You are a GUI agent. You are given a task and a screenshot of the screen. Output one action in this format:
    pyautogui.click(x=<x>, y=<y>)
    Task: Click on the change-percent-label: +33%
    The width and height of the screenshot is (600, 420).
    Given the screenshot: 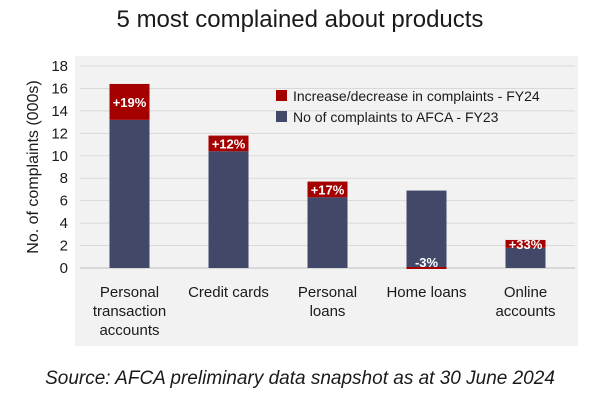 What is the action you would take?
    pyautogui.click(x=526, y=244)
    